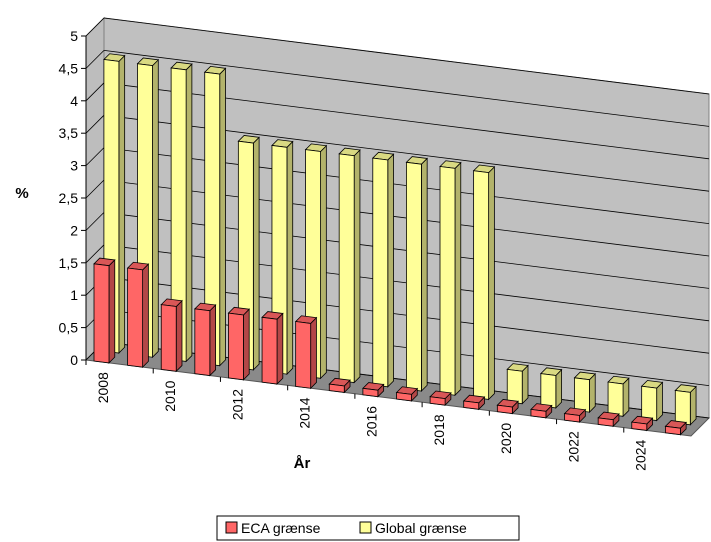  What do you see at coordinates (406, 56) in the screenshot?
I see `gridline` at bounding box center [406, 56].